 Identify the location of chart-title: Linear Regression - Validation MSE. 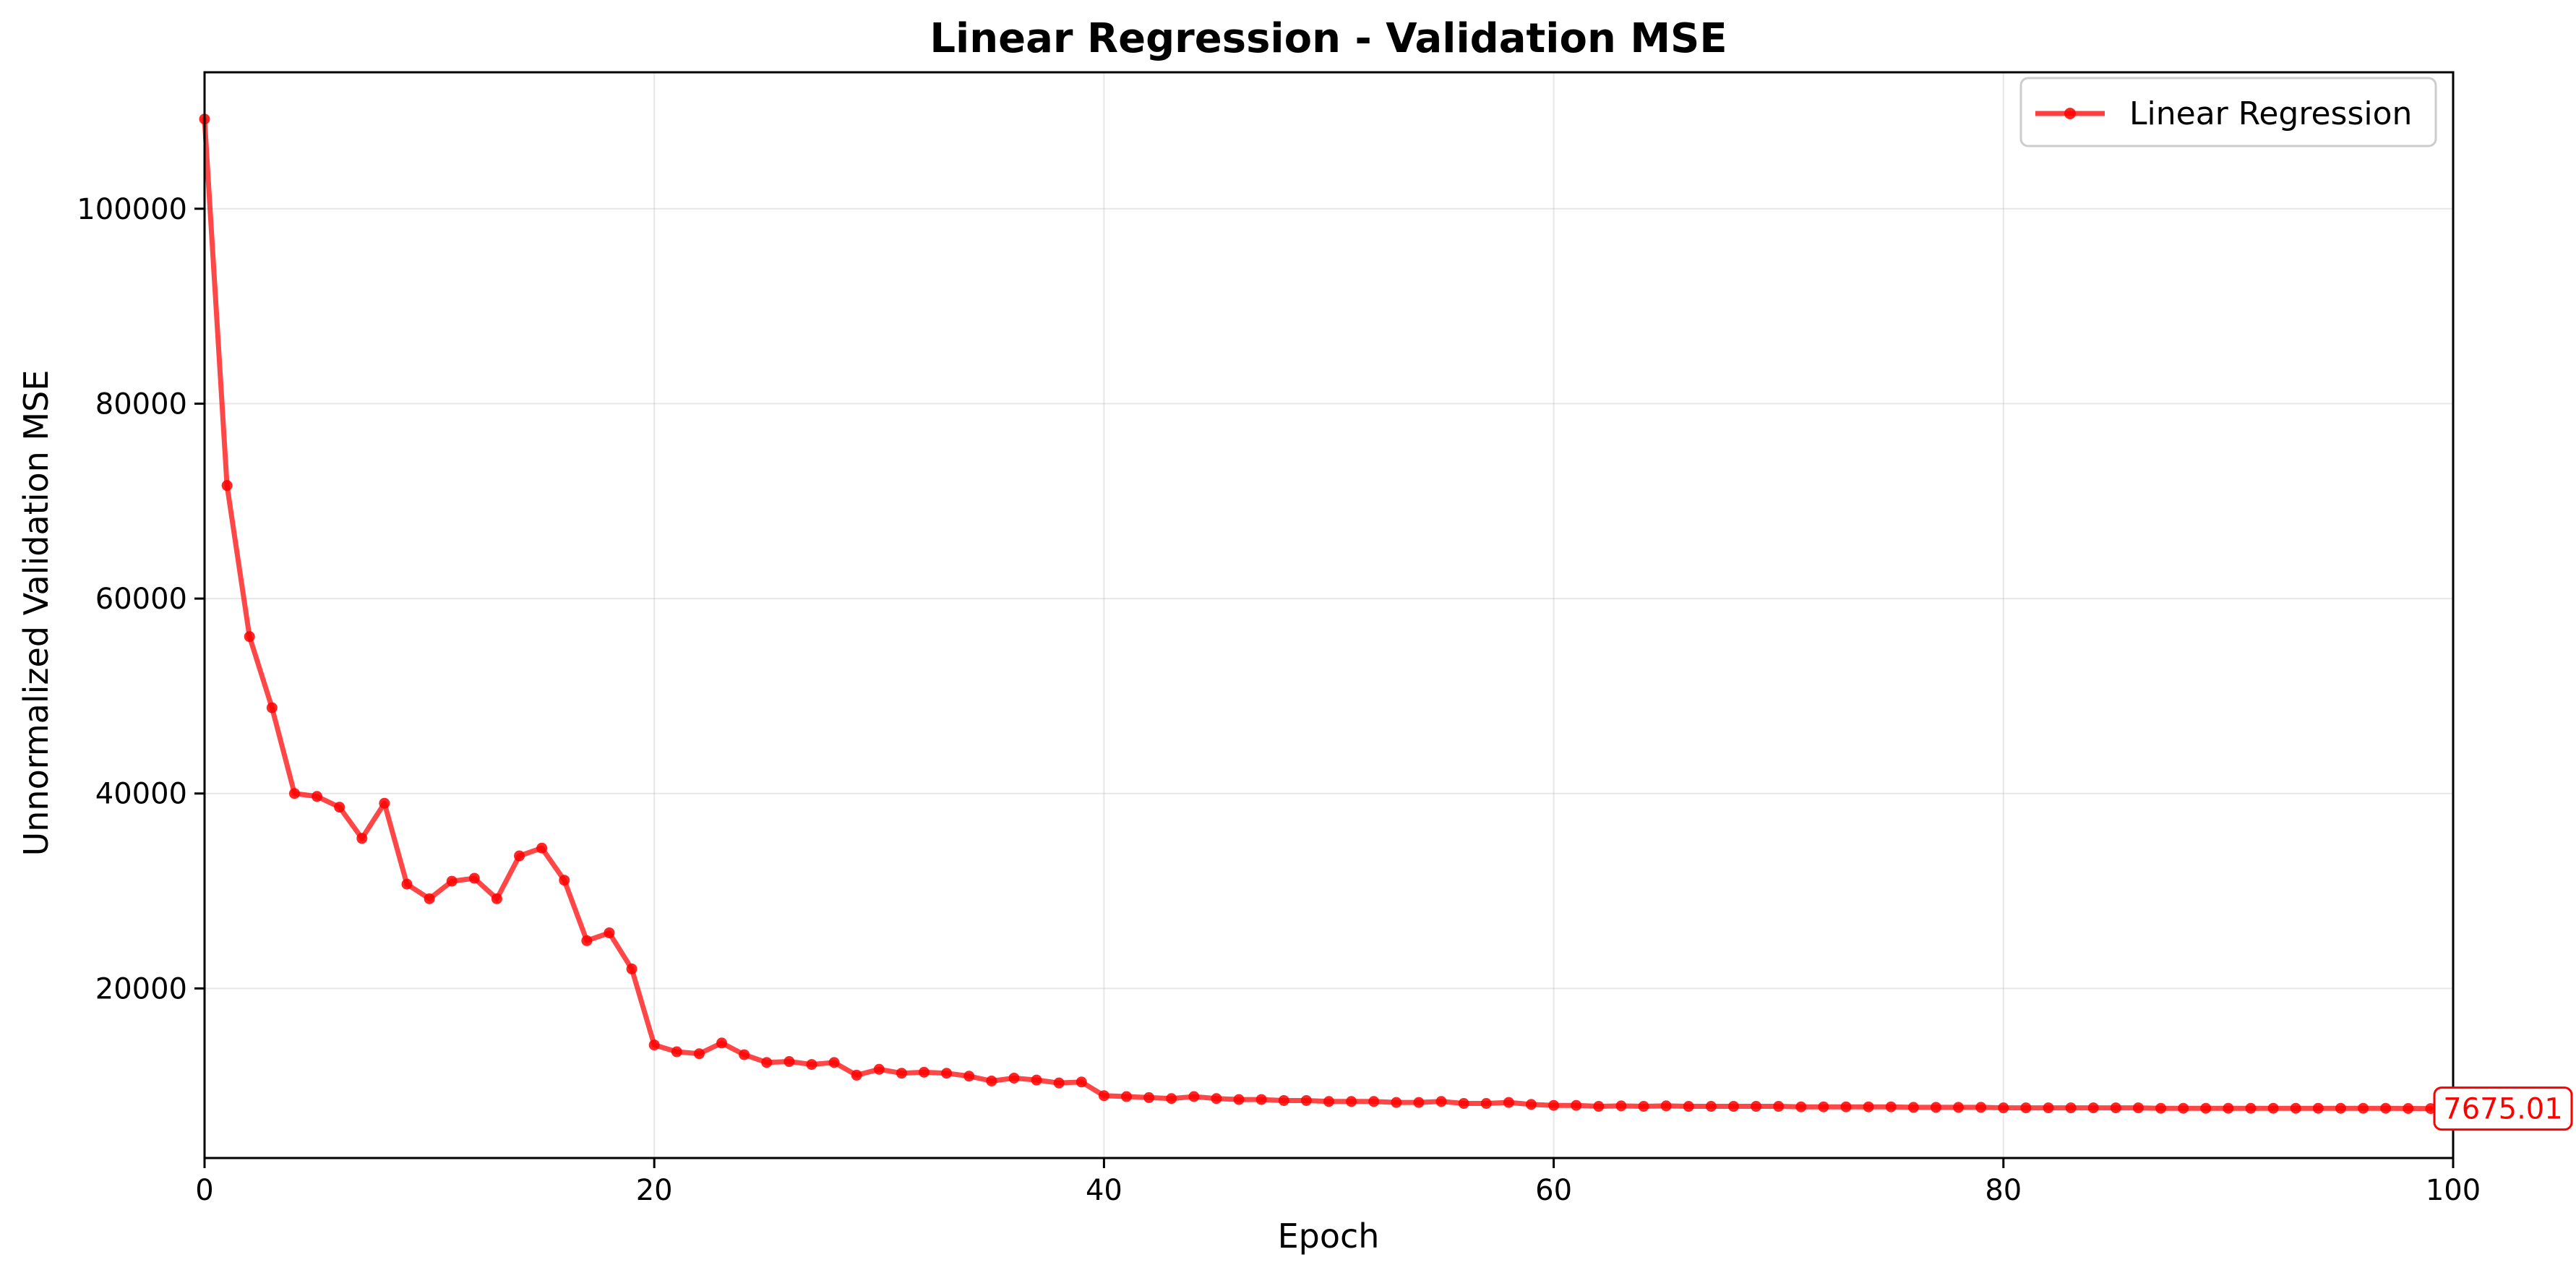
(1328, 38).